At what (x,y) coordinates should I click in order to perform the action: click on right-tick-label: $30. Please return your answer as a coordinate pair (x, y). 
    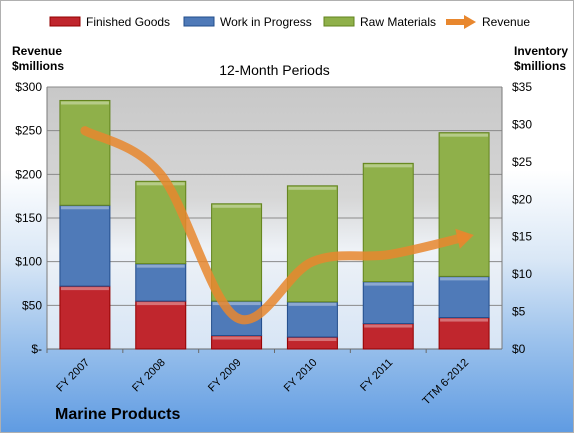
    Looking at the image, I should click on (522, 124).